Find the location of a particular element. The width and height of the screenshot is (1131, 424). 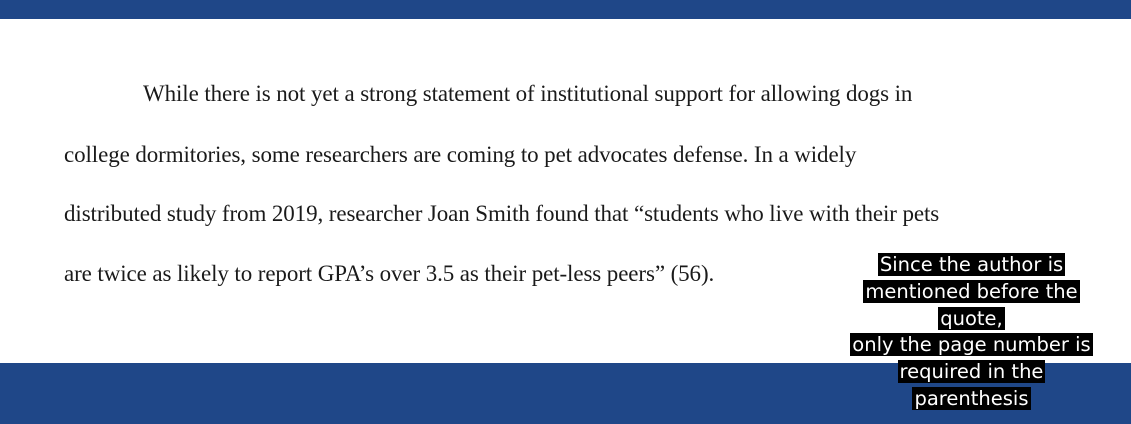

callout-line-5: required in the is located at coordinates (971, 372).